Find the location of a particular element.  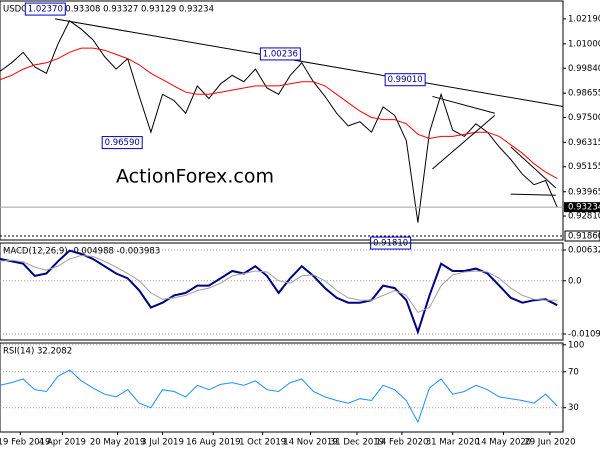

y-tick-label: 1.01000 is located at coordinates (584, 44).